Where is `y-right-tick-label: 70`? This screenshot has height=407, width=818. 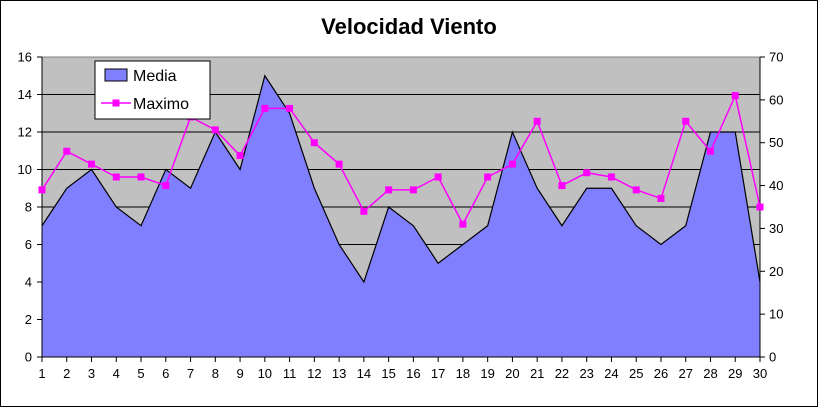 y-right-tick-label: 70 is located at coordinates (776, 57).